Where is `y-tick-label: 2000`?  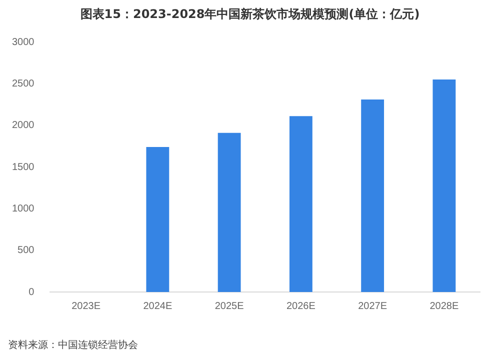 y-tick-label: 2000 is located at coordinates (23, 126).